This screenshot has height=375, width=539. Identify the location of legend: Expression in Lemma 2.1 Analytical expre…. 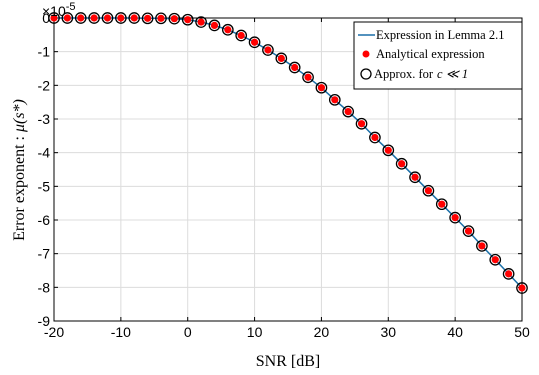
(438, 55).